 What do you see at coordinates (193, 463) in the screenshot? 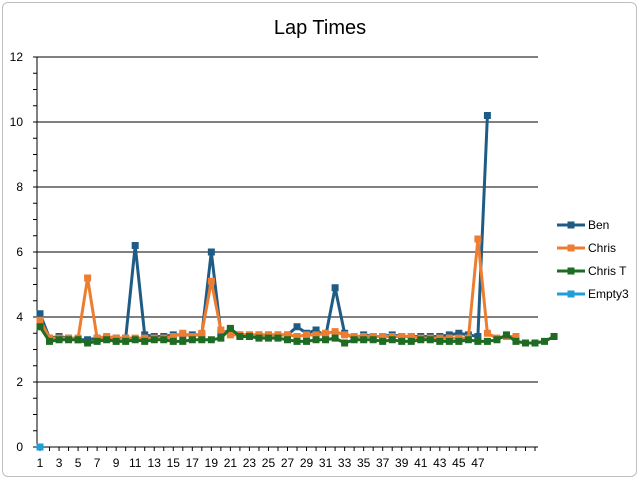
I see `x-tick-label: 17` at bounding box center [193, 463].